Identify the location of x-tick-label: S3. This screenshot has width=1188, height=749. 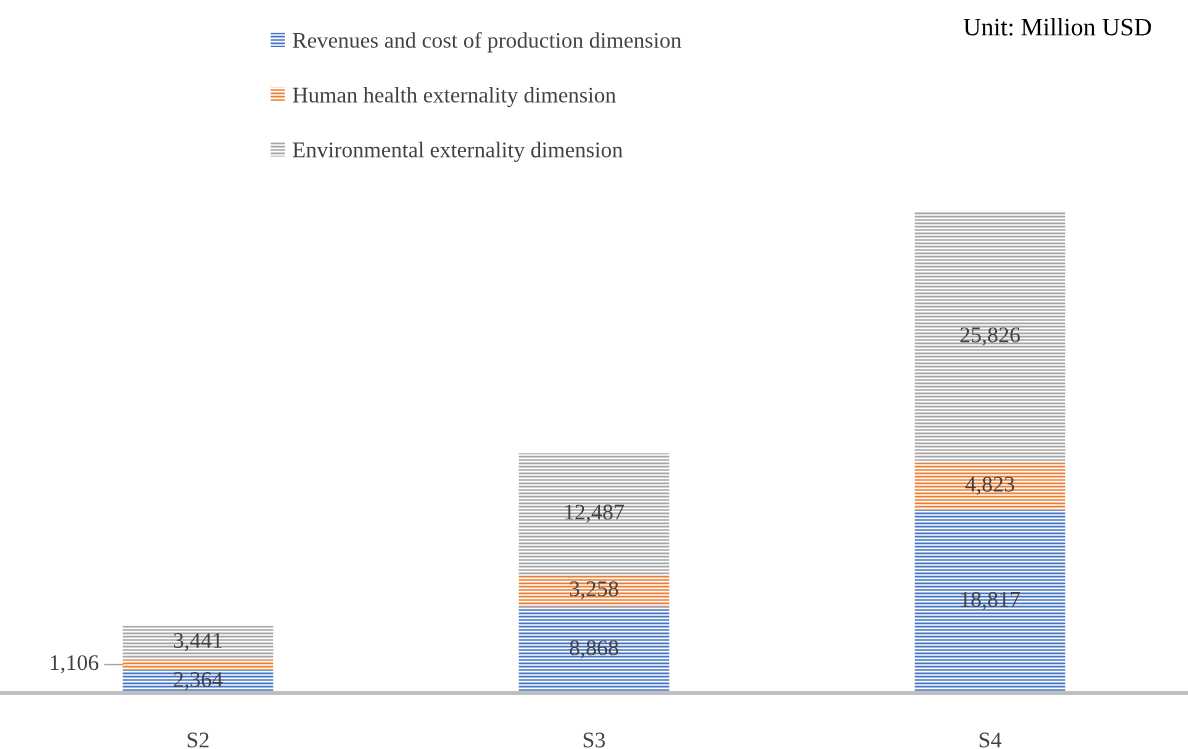
(594, 740).